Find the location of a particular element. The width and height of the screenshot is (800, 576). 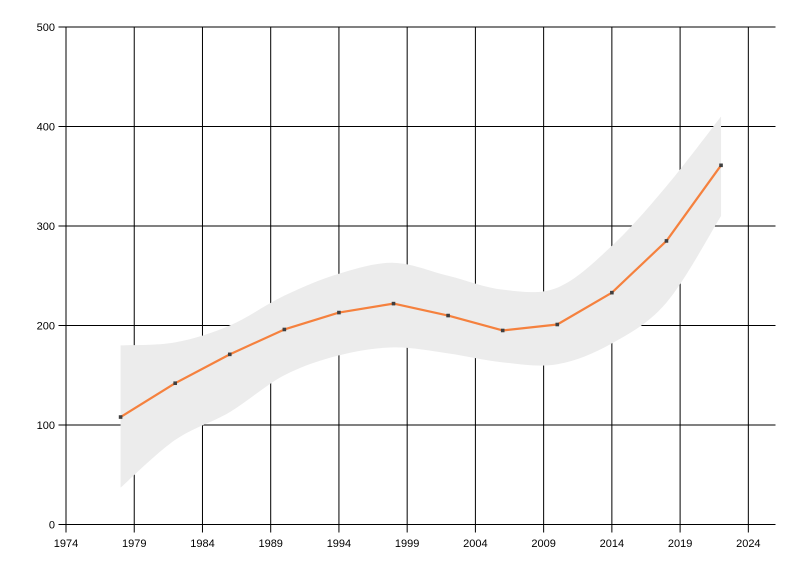

x-tick-label: 2014 is located at coordinates (612, 544).